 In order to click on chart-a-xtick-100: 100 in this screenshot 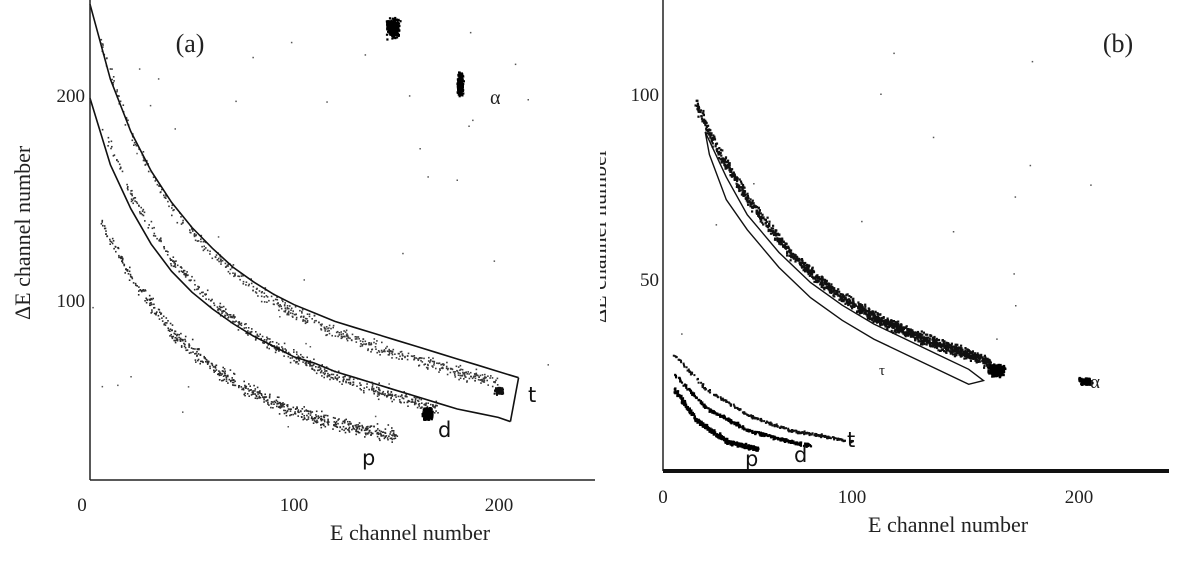, I will do `click(294, 505)`.